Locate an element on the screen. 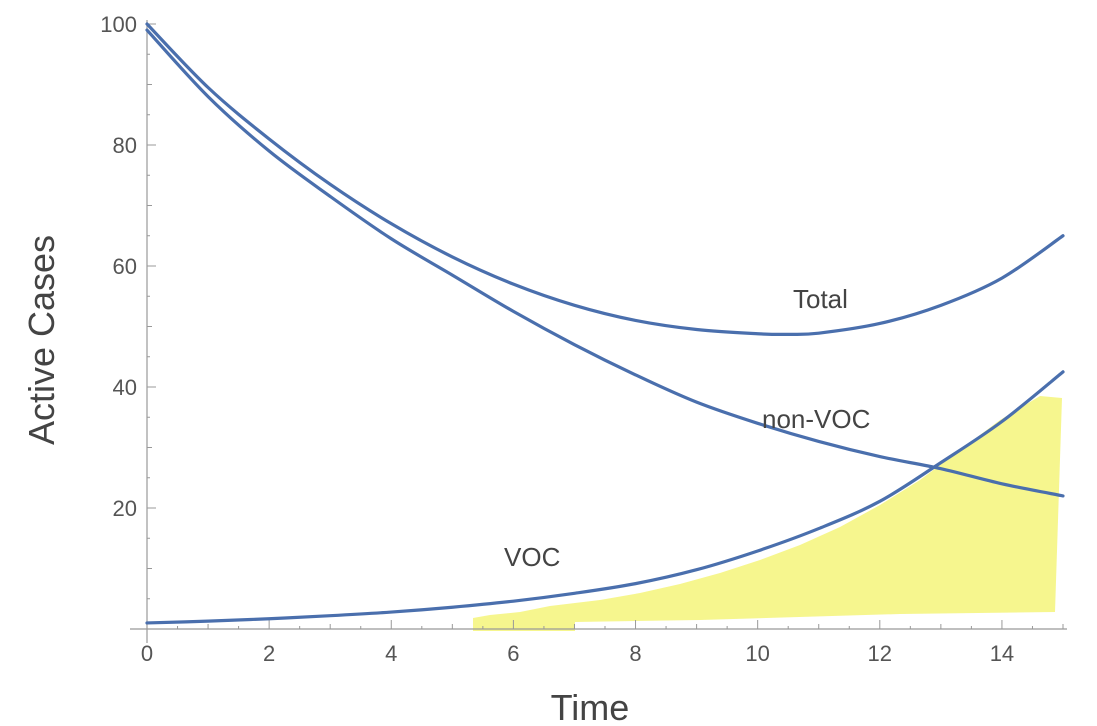  y-tick-label: 20 is located at coordinates (125, 508).